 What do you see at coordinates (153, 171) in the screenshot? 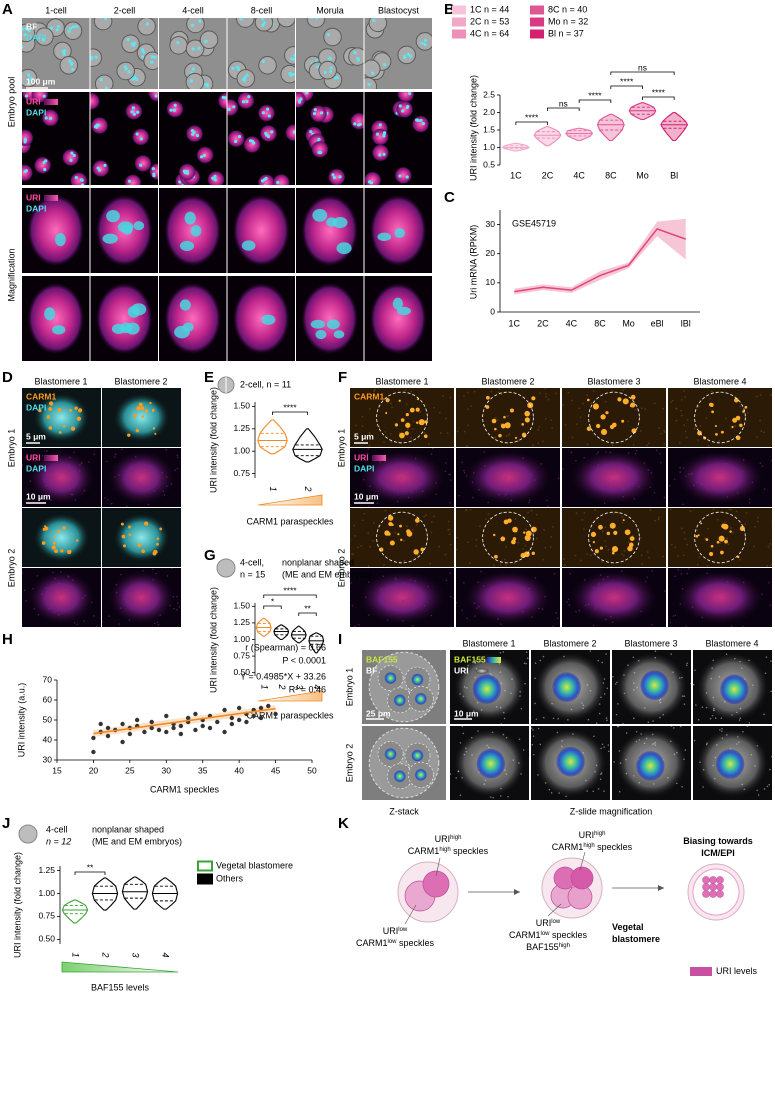
I see `embryo` at bounding box center [153, 171].